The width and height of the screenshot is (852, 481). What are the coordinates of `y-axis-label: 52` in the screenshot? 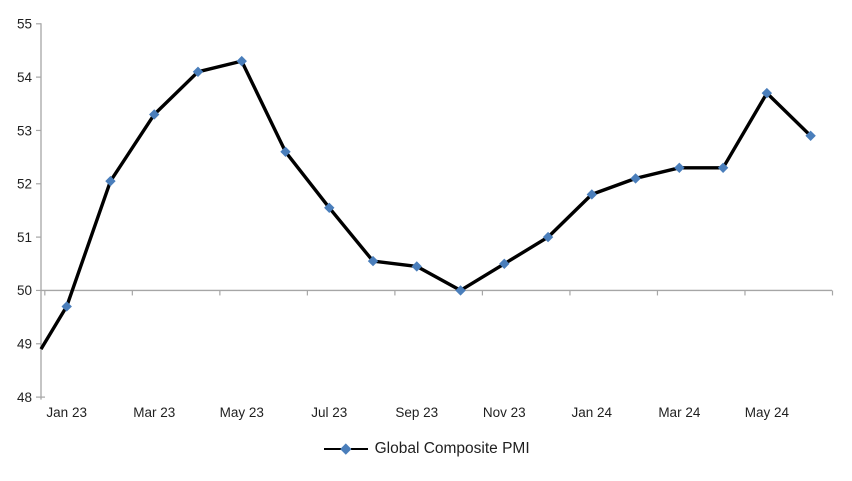 It's located at (24, 184).